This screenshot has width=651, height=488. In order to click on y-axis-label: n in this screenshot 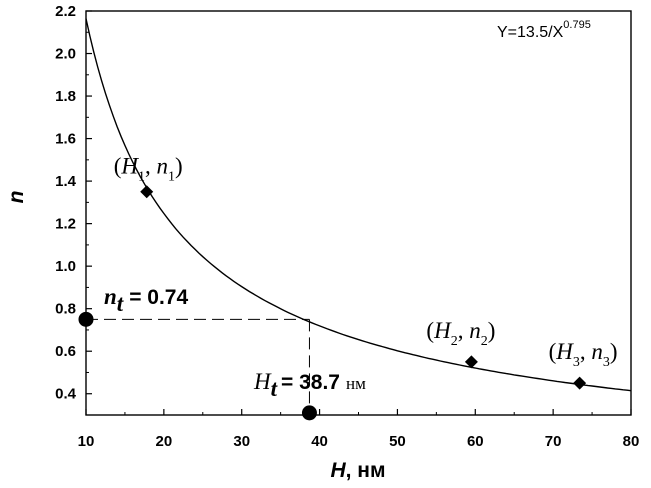, I will do `click(16, 197)`.